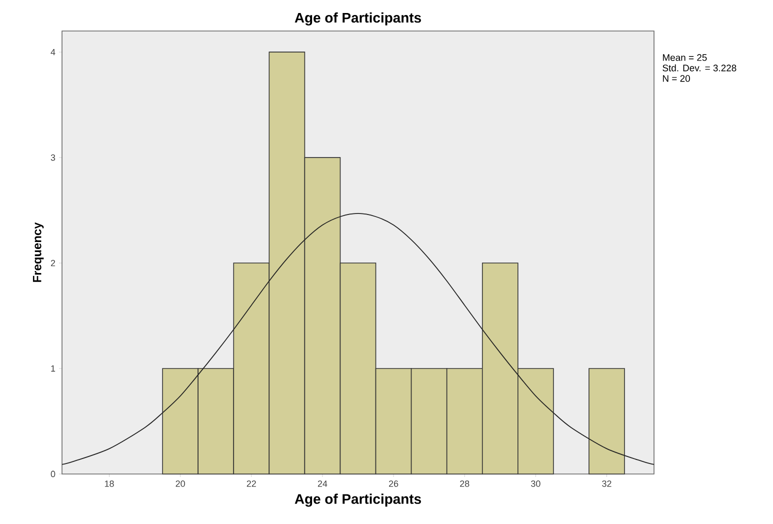 The image size is (773, 524). I want to click on text: Mean = 25, so click(684, 57).